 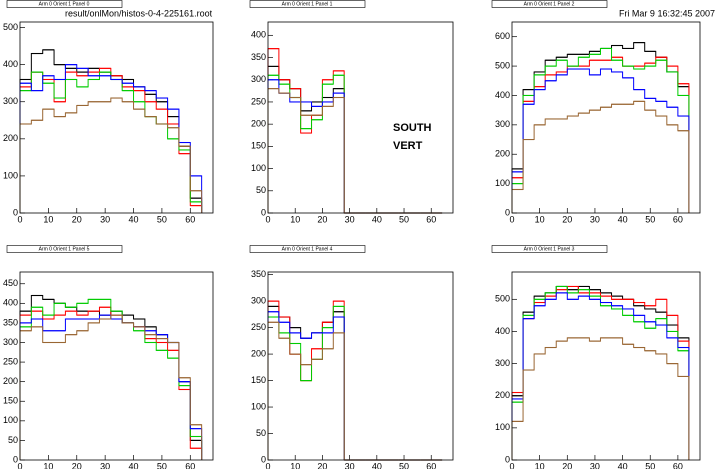 I want to click on panel-title: Arm 0 Orient 1 Panel 5, so click(x=64, y=249).